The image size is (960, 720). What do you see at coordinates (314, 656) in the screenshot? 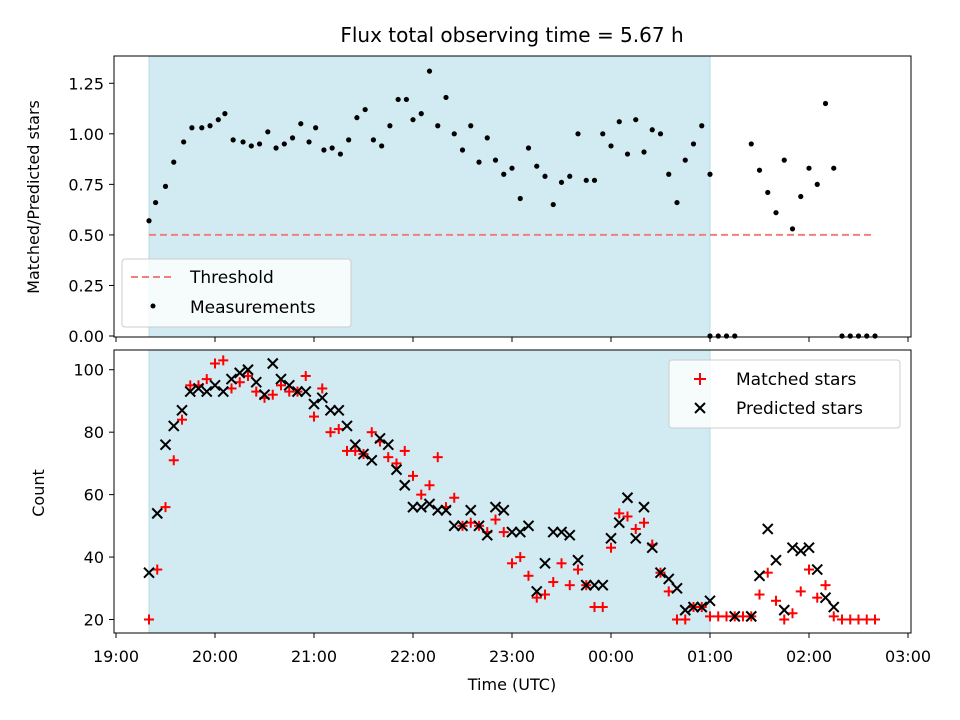
I see `bottom-x-tick-label: 21:00` at bounding box center [314, 656].